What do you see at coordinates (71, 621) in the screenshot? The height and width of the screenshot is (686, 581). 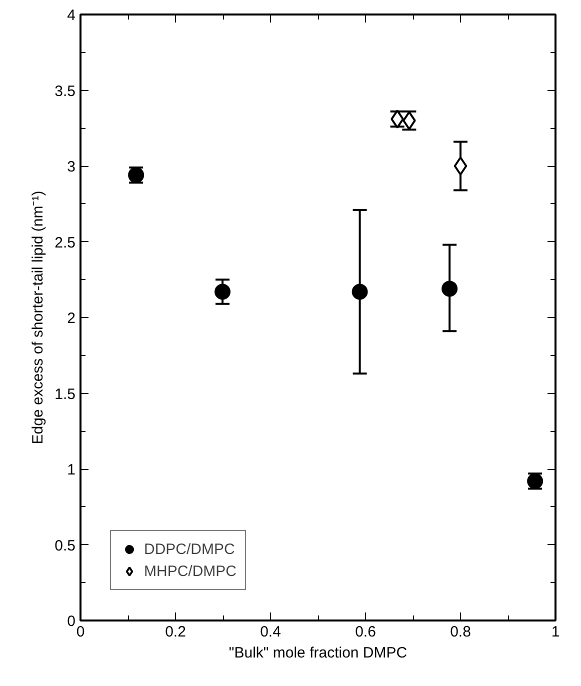 I see `y-tick-label: 0` at bounding box center [71, 621].